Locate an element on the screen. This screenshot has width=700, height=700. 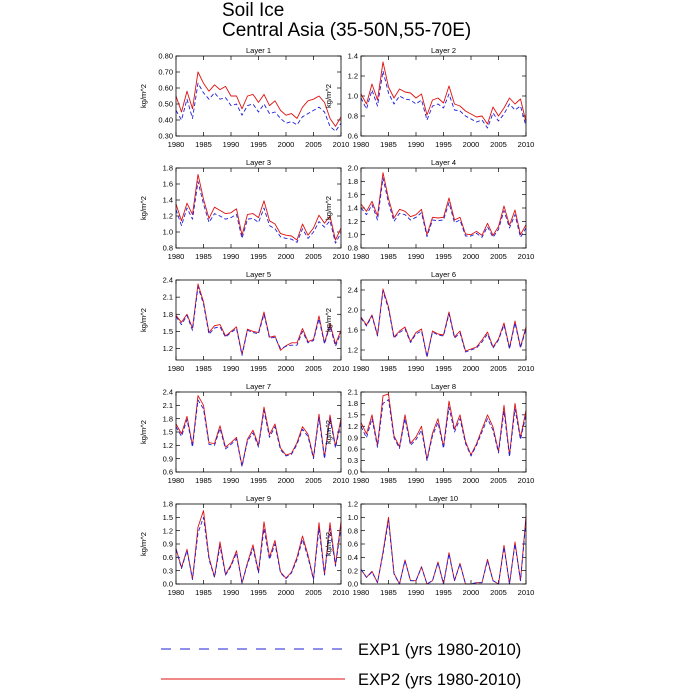
y-tick-label: 1.6 is located at coordinates (168, 184).